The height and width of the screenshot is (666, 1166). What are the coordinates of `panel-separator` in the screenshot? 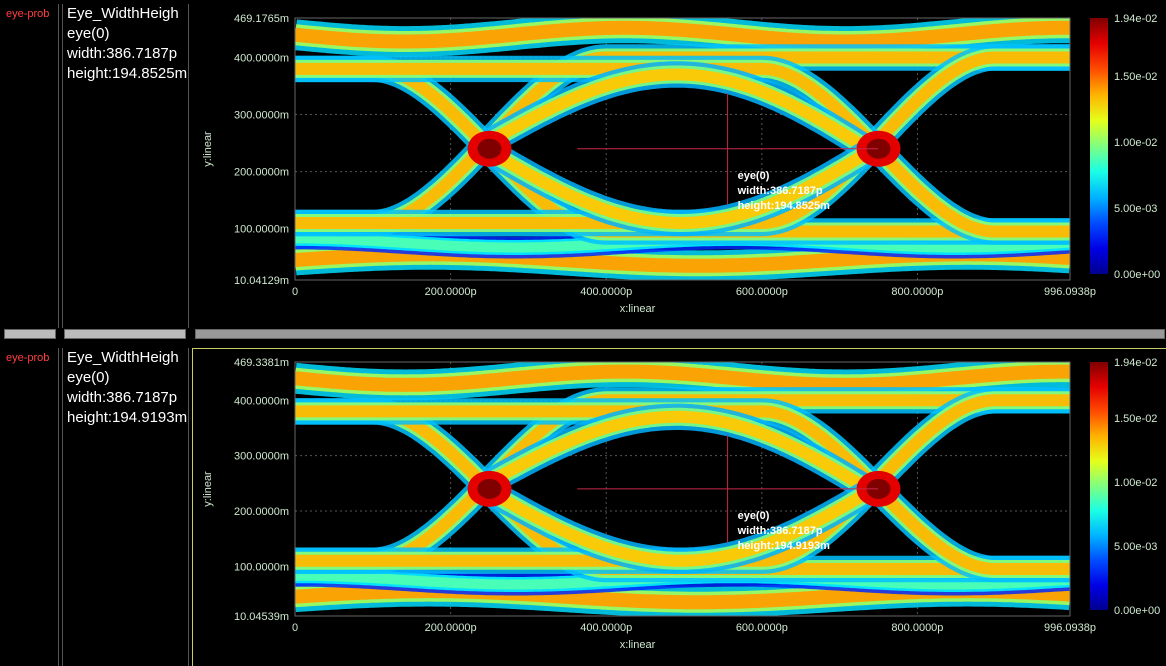 It's located at (583, 334).